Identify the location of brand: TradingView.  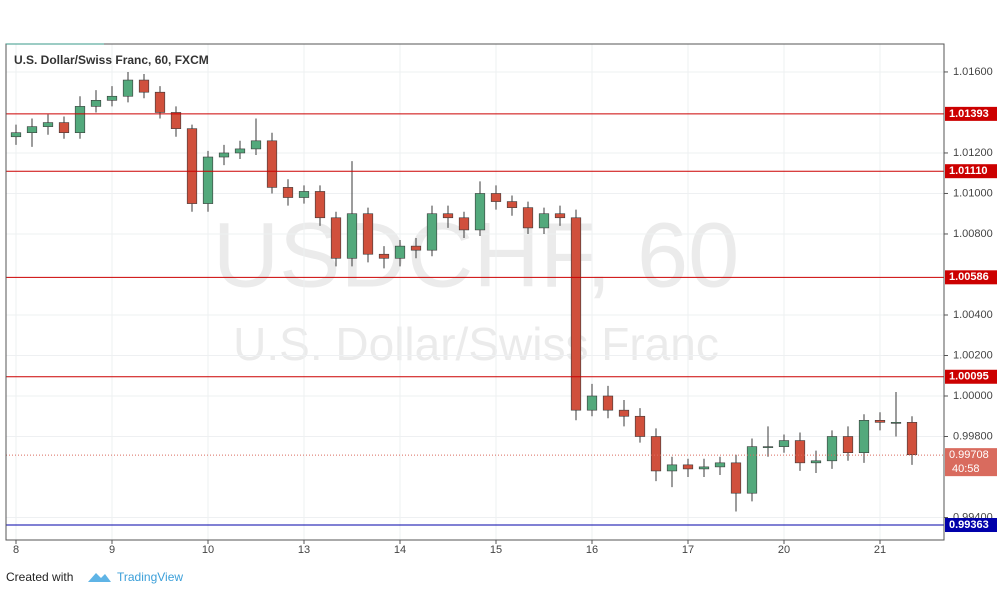
(150, 577).